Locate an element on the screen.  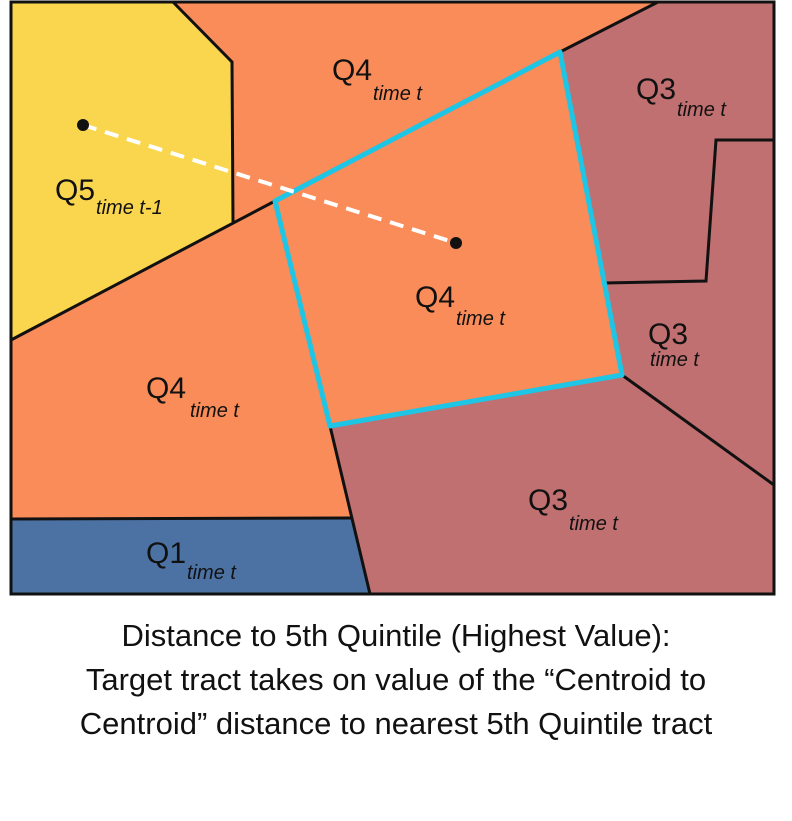
border-q4-q3-lower is located at coordinates (350, 510).